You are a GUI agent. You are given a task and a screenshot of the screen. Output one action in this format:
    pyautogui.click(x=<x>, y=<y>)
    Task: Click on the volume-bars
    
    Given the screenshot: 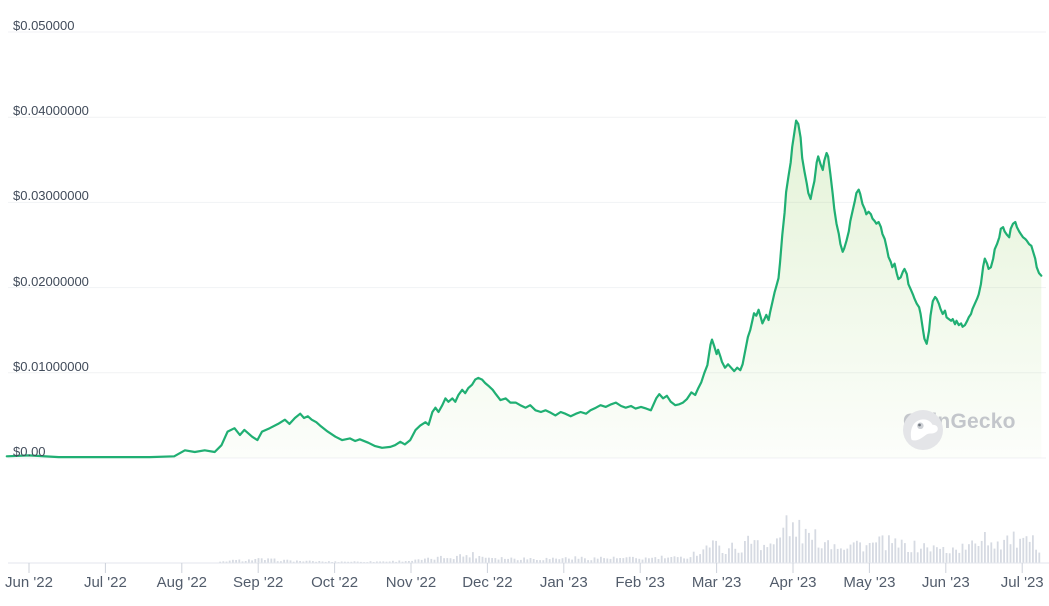 What is the action you would take?
    pyautogui.click(x=630, y=539)
    